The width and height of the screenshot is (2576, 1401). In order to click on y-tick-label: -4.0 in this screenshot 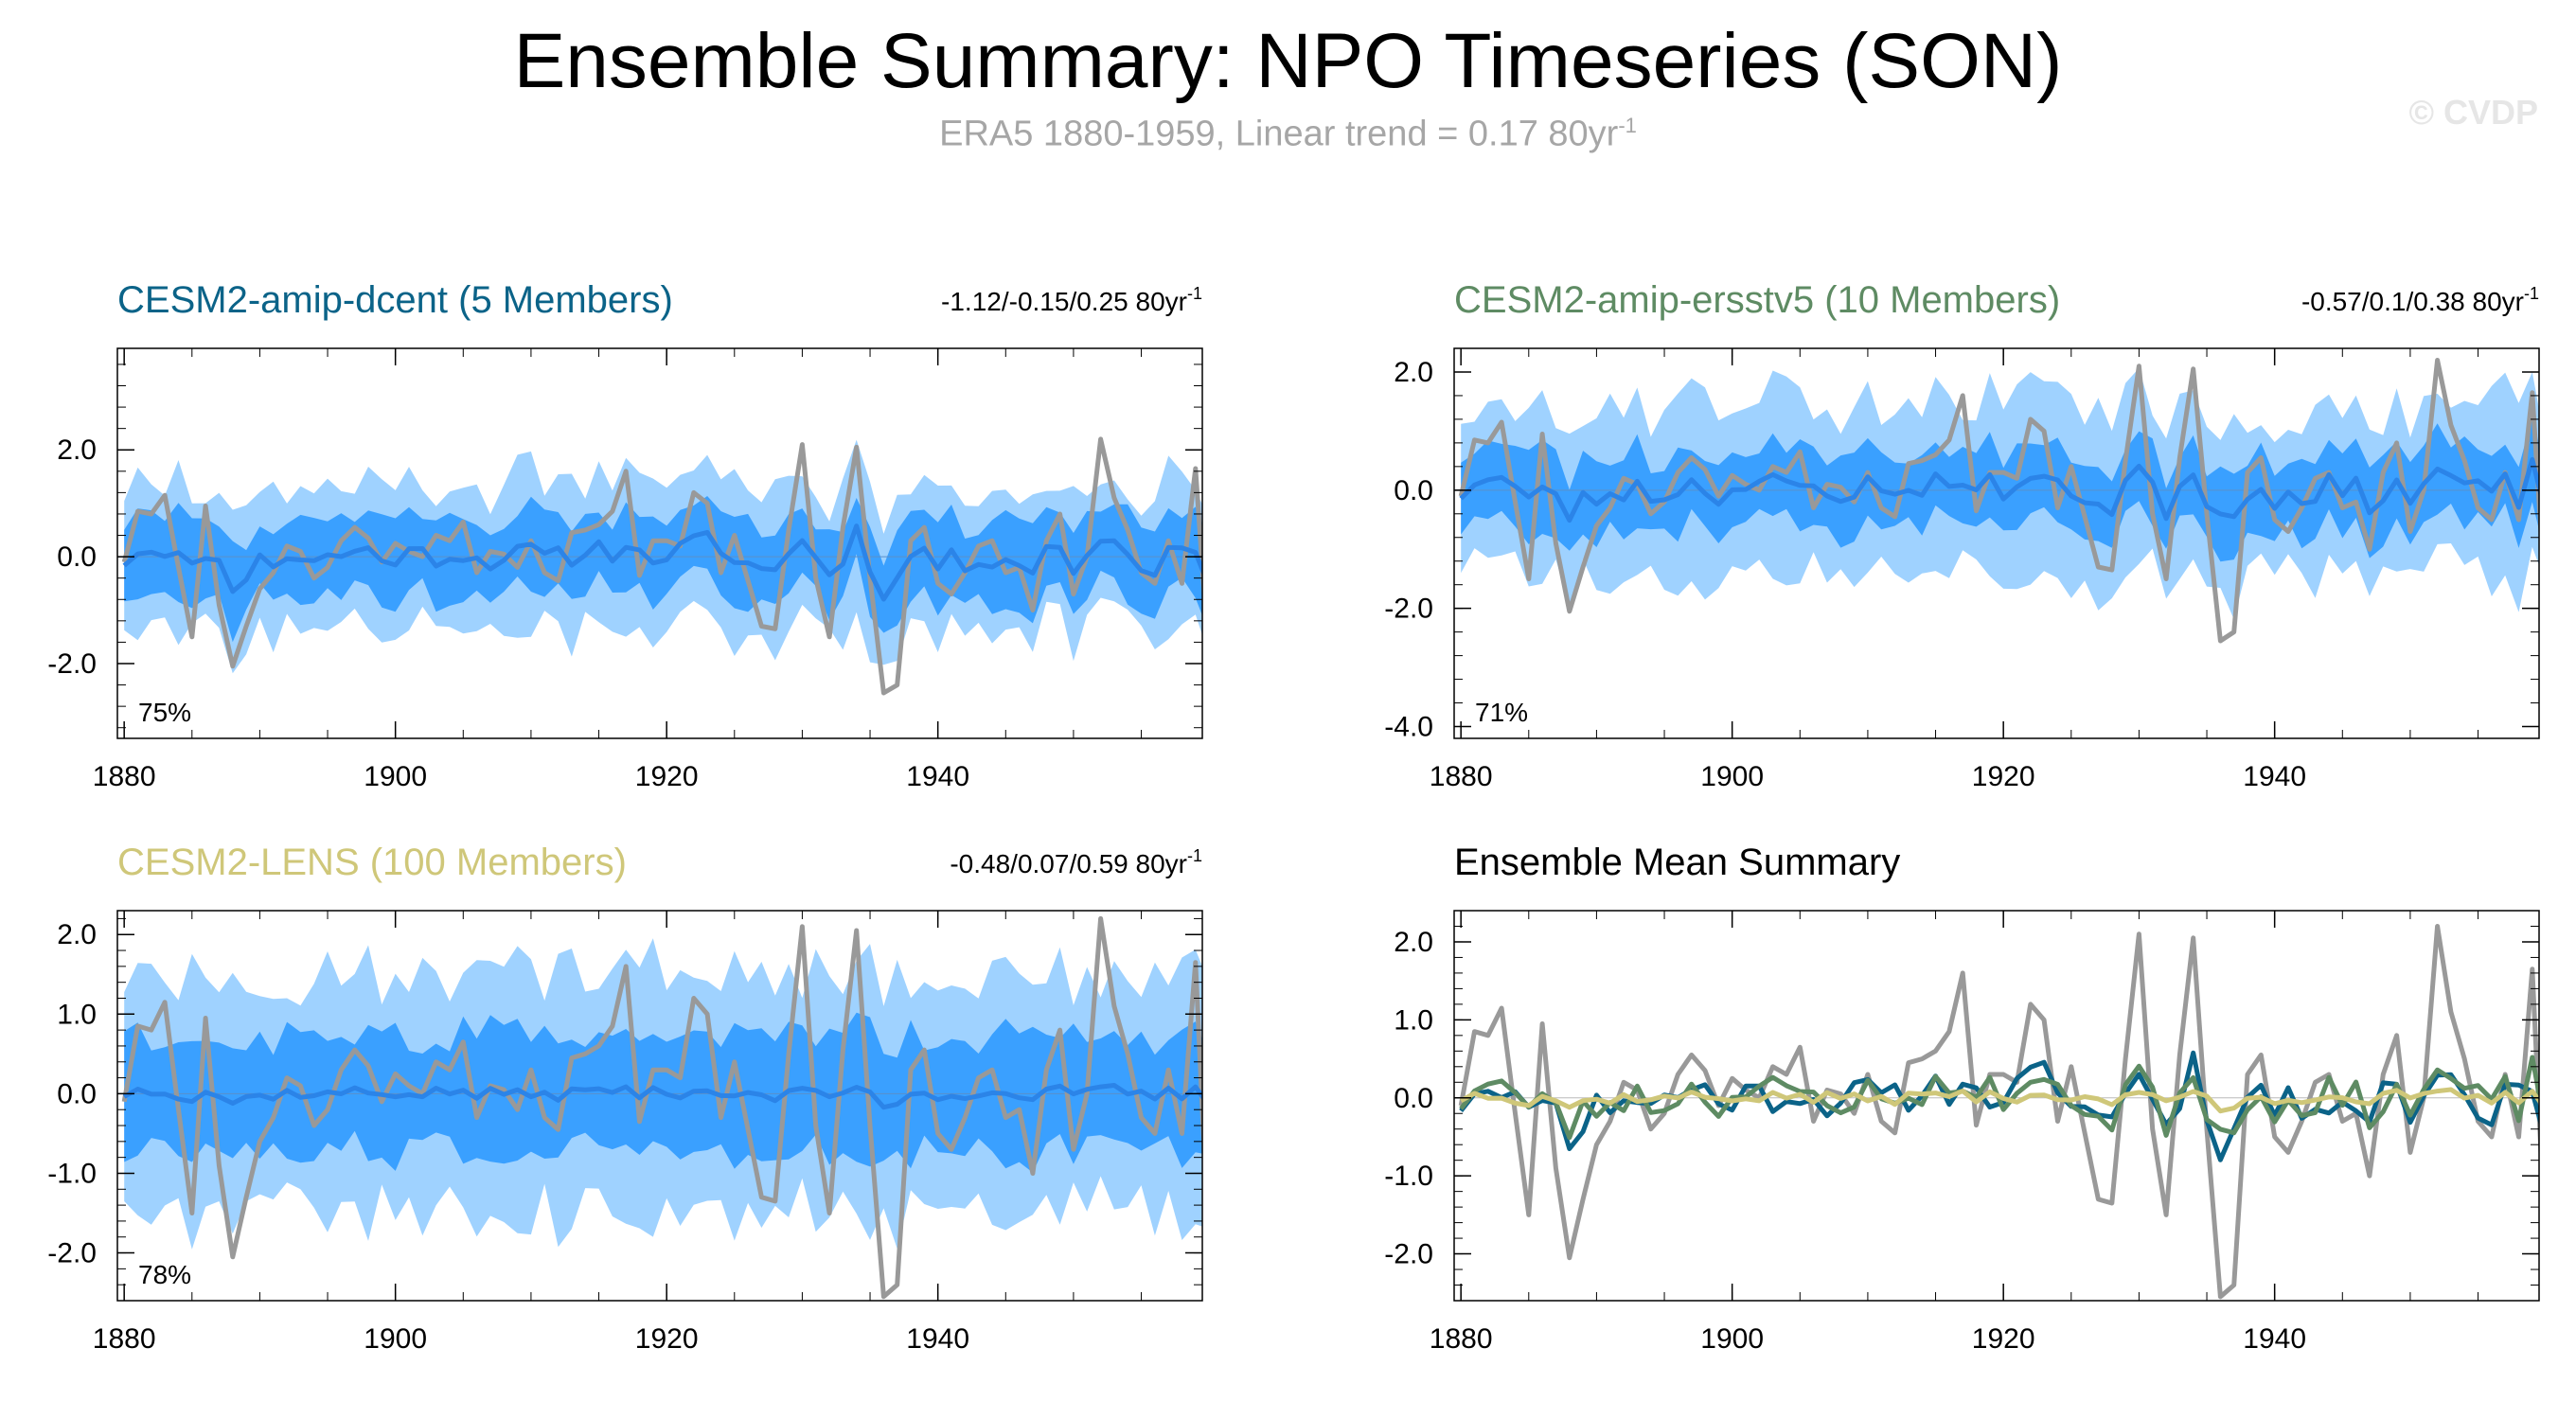, I will do `click(1408, 727)`.